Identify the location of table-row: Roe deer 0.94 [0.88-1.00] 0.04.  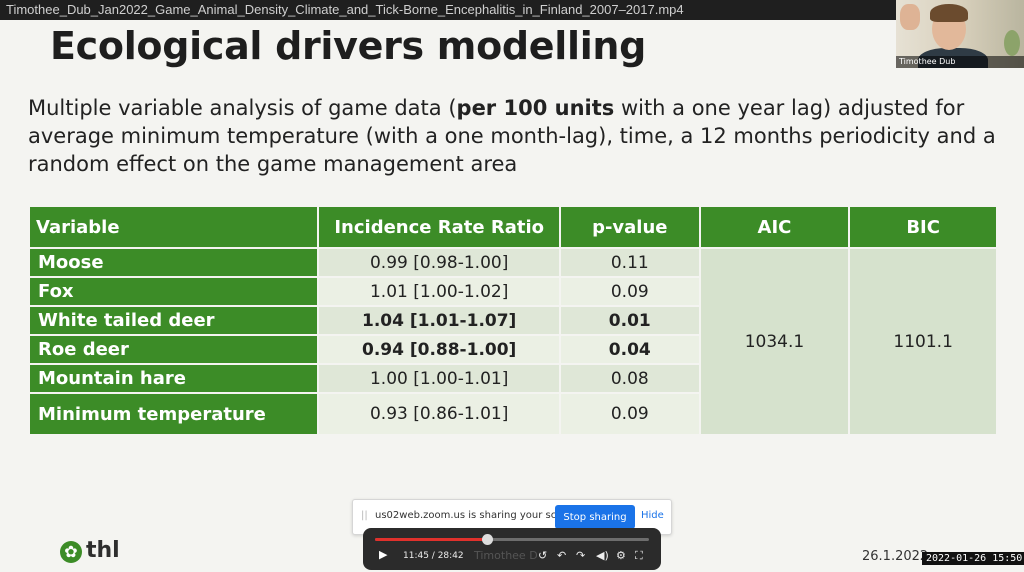
(512, 349).